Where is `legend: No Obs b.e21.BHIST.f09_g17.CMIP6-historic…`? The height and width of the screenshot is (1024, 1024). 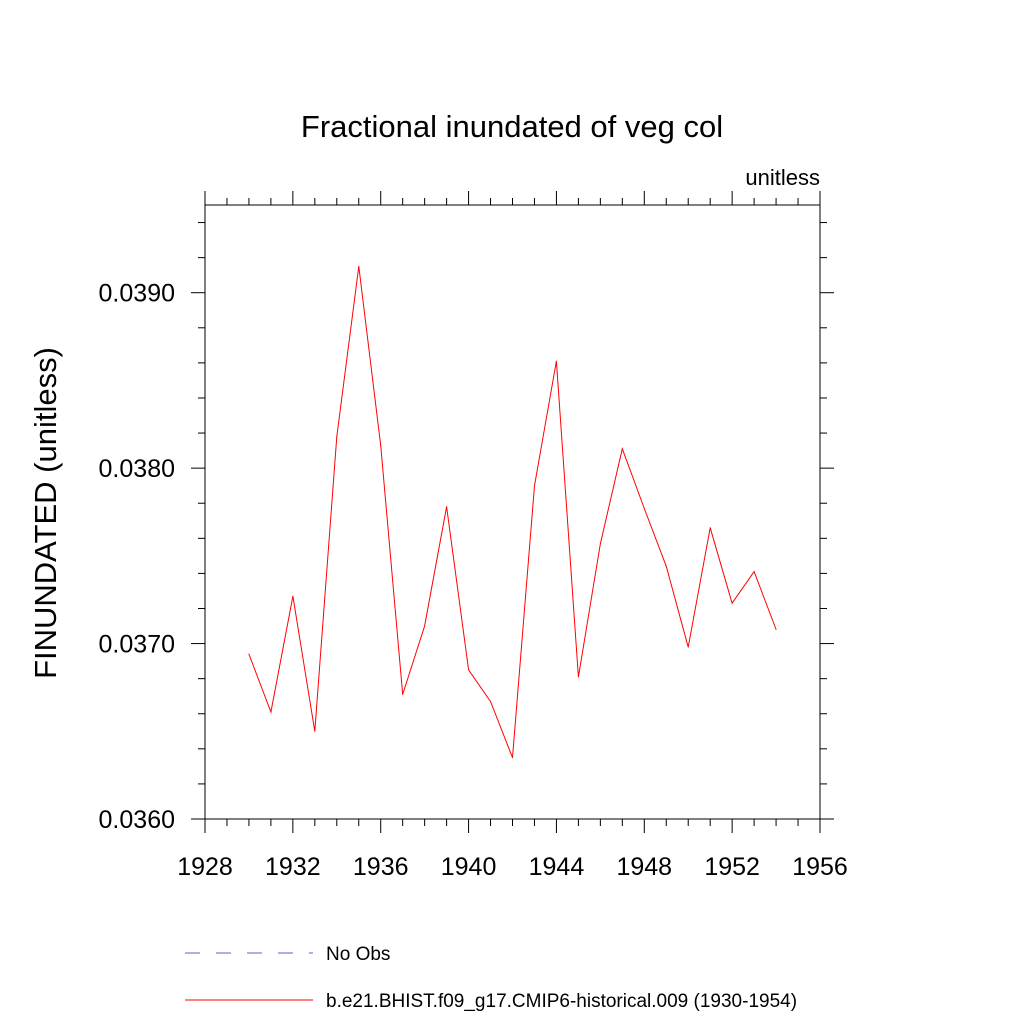
legend: No Obs b.e21.BHIST.f09_g17.CMIP6-historic… is located at coordinates (491, 978).